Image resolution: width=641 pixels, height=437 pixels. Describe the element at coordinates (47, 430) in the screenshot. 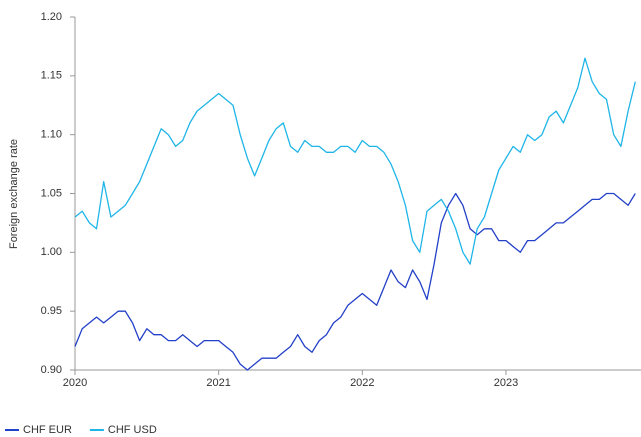

I see `legend-label: CHF EUR` at that location.